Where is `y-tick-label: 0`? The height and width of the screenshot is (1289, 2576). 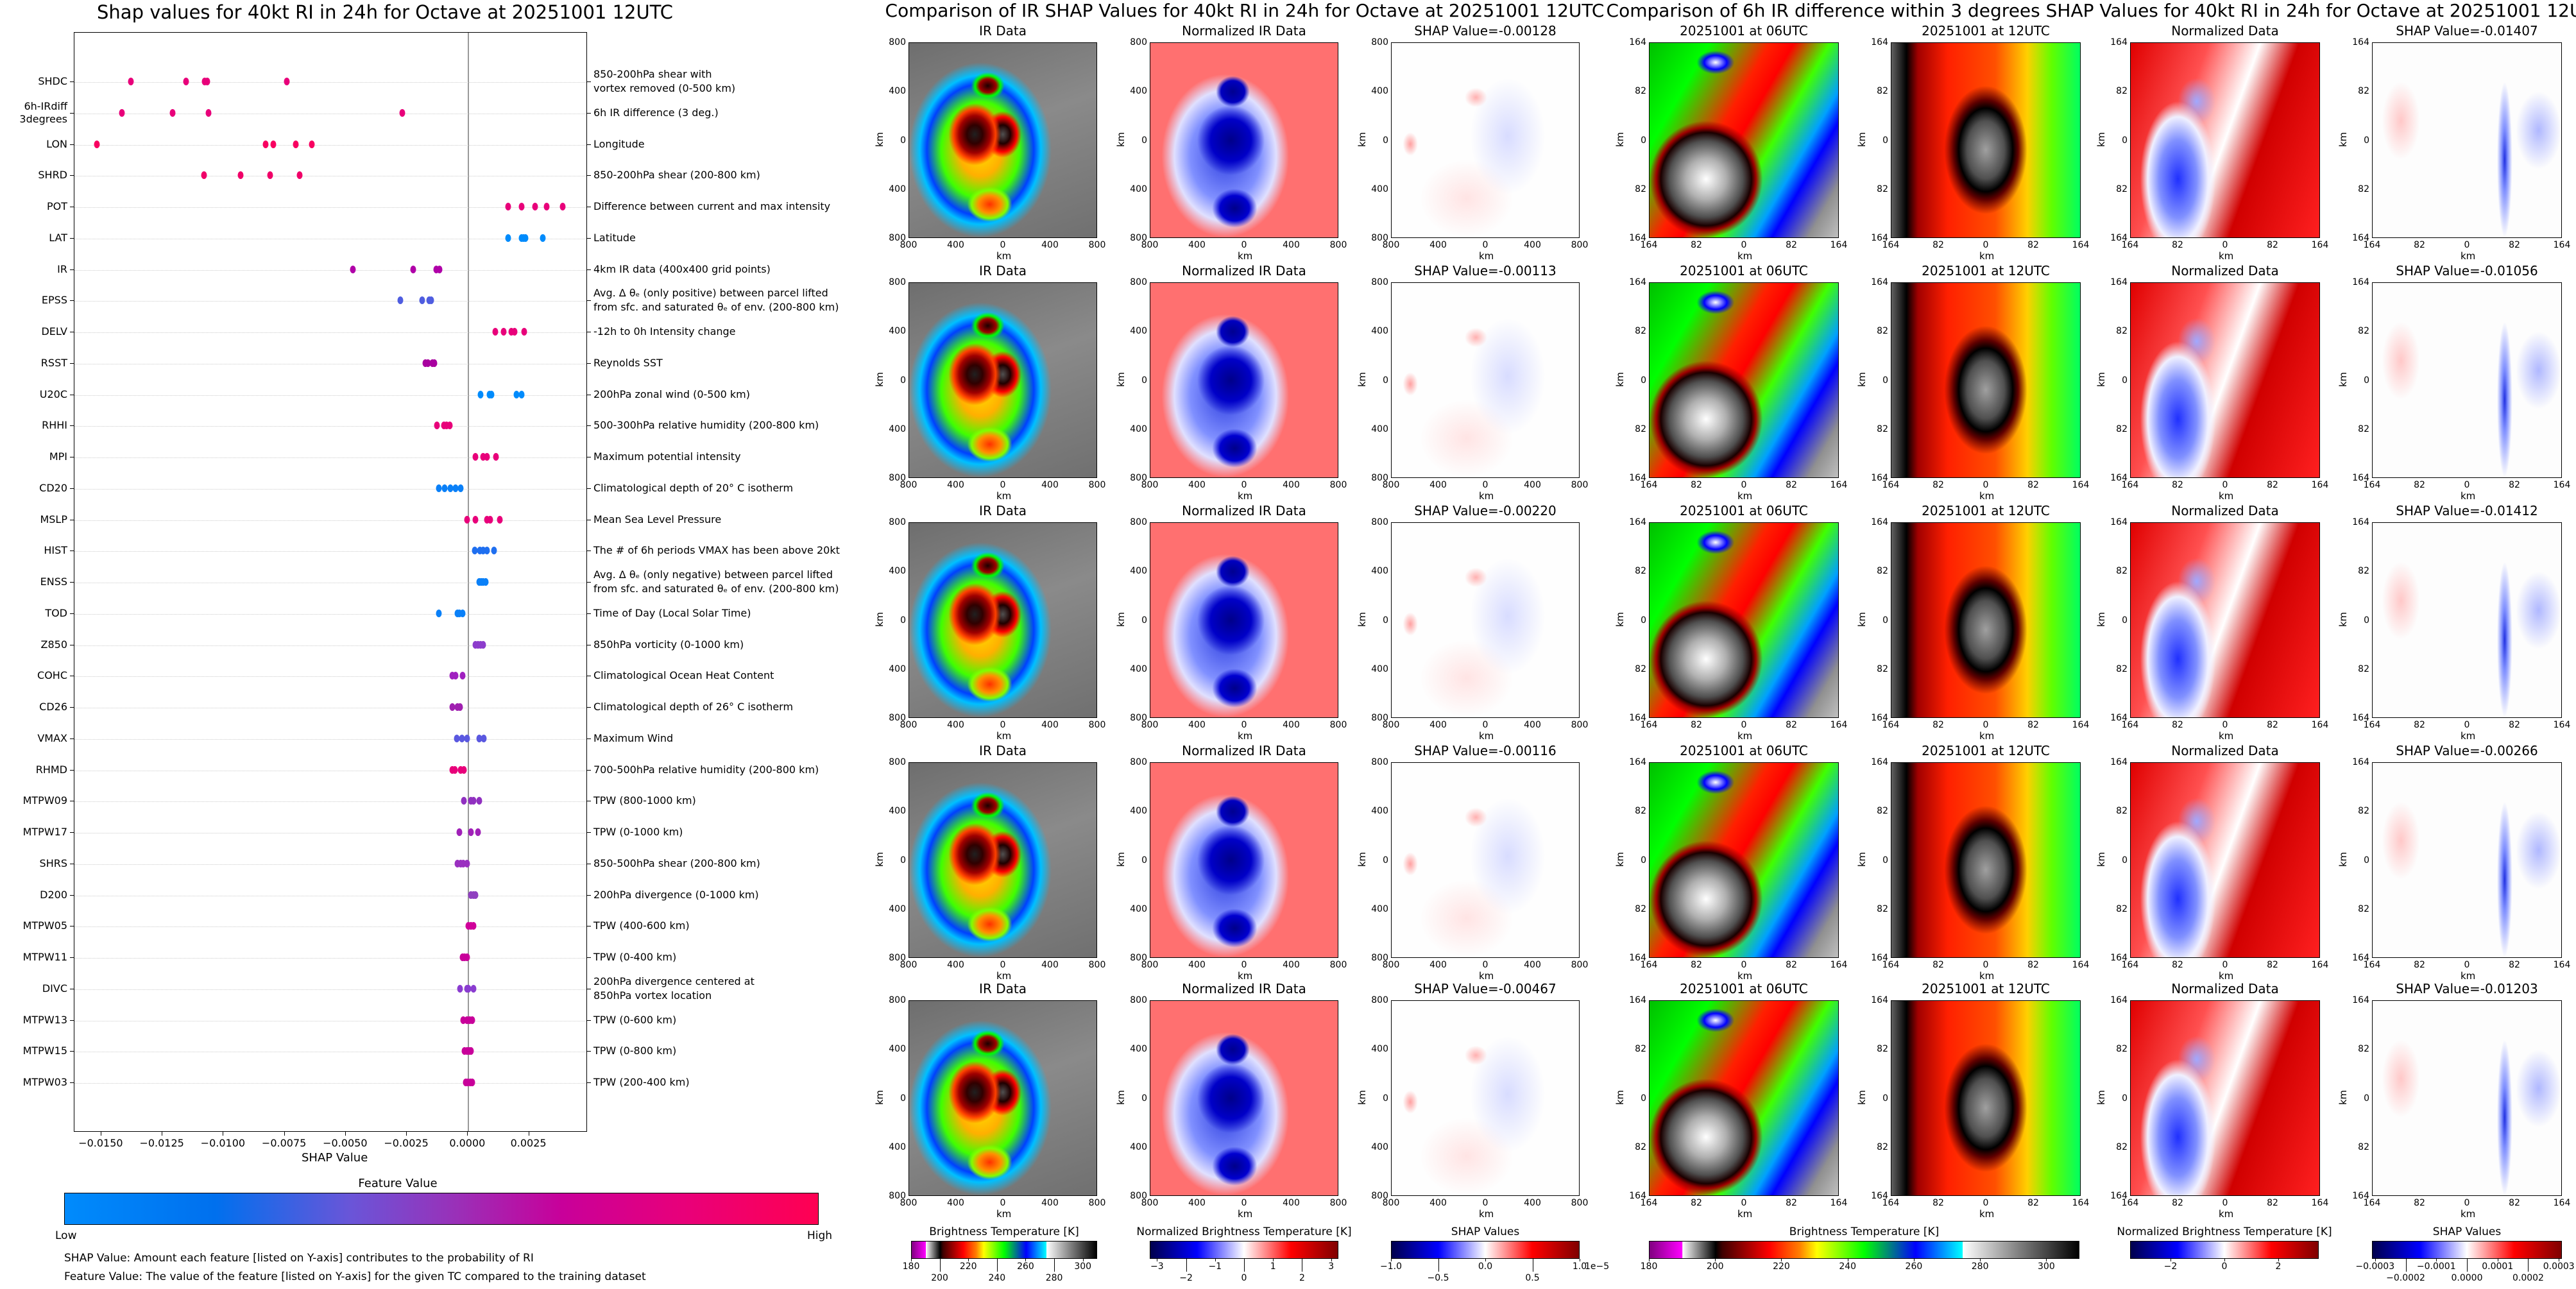 y-tick-label: 0 is located at coordinates (1885, 860).